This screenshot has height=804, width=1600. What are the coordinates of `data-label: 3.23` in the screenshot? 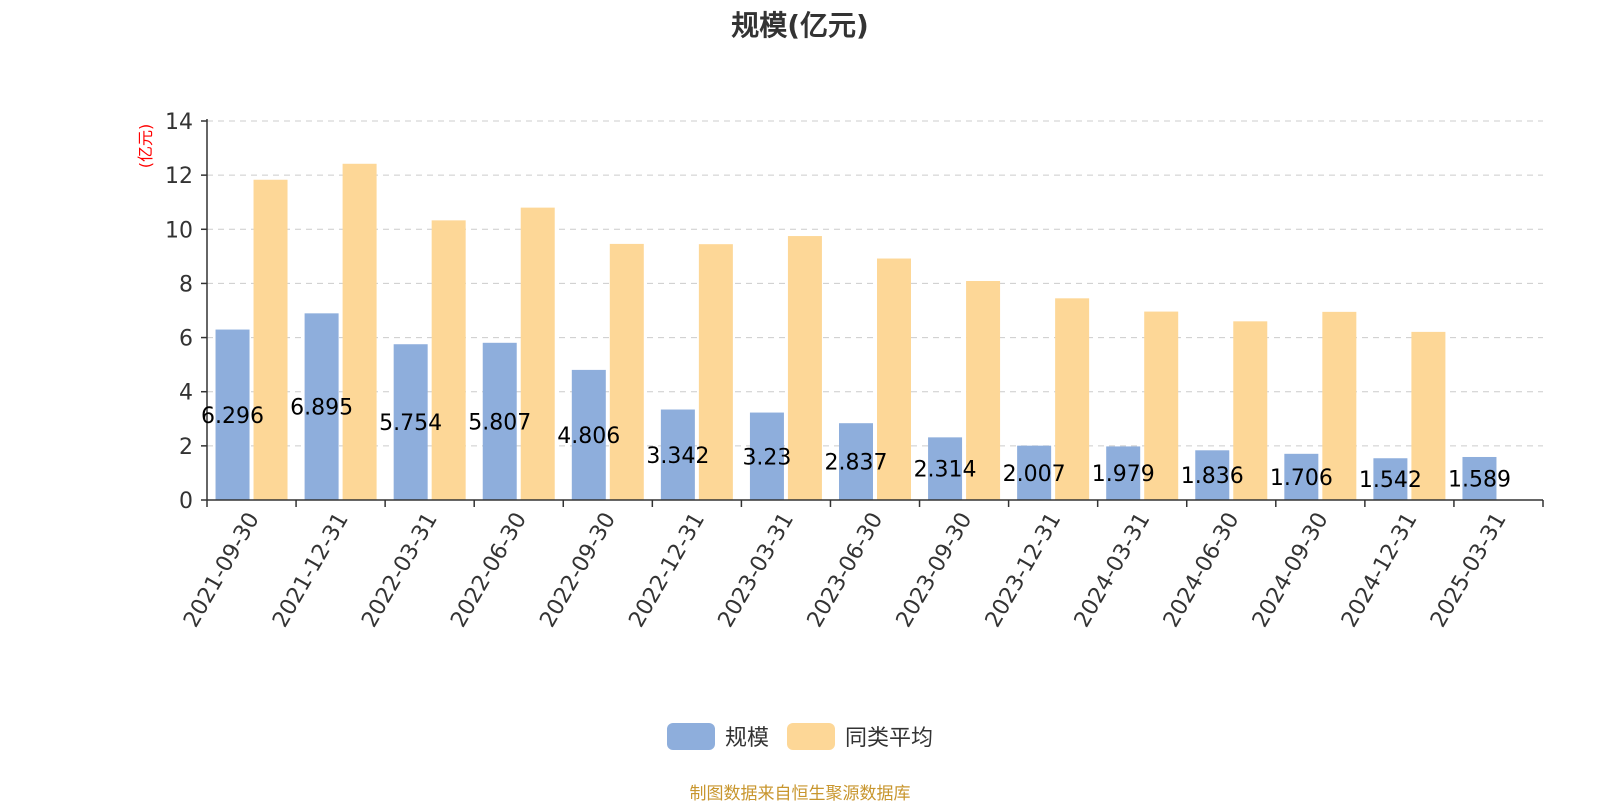 It's located at (766, 457).